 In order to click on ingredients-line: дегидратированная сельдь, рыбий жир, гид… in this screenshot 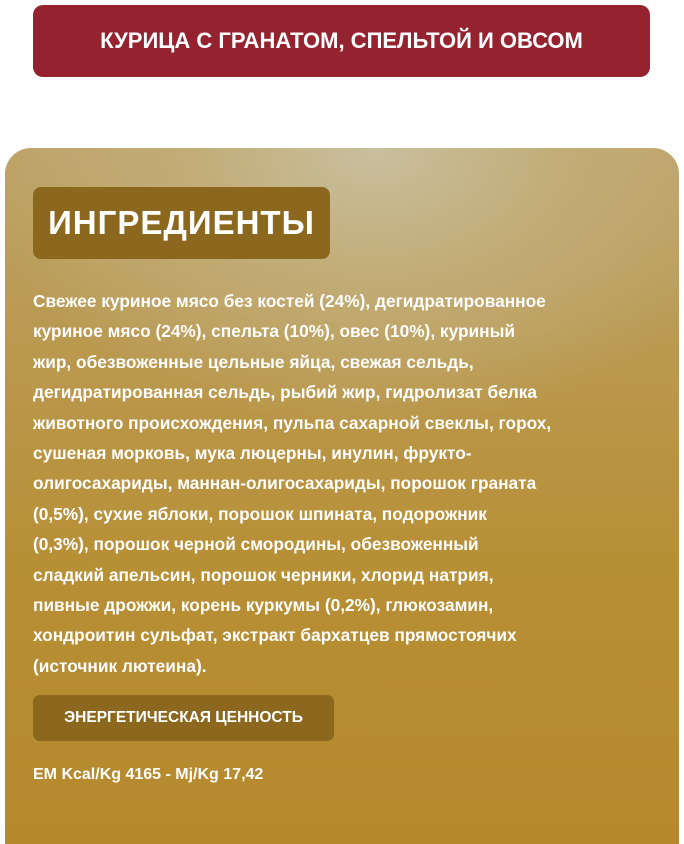, I will do `click(285, 392)`.